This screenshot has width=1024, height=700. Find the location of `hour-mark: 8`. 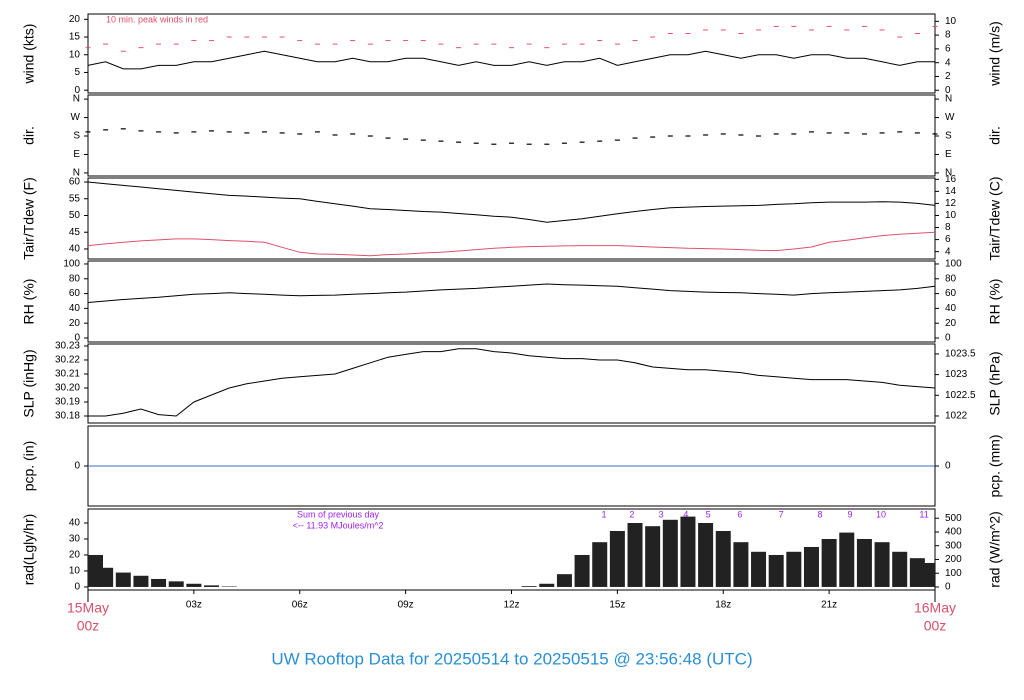

hour-mark: 8 is located at coordinates (819, 514).